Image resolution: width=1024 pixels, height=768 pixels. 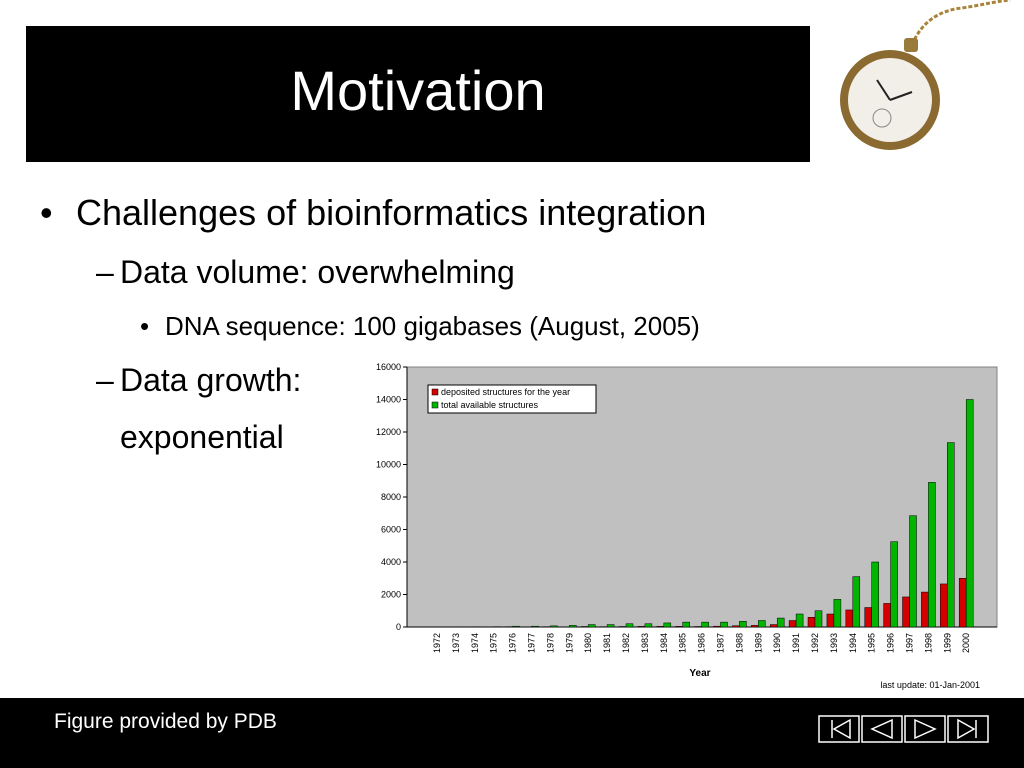 I want to click on legend-box, so click(x=512, y=399).